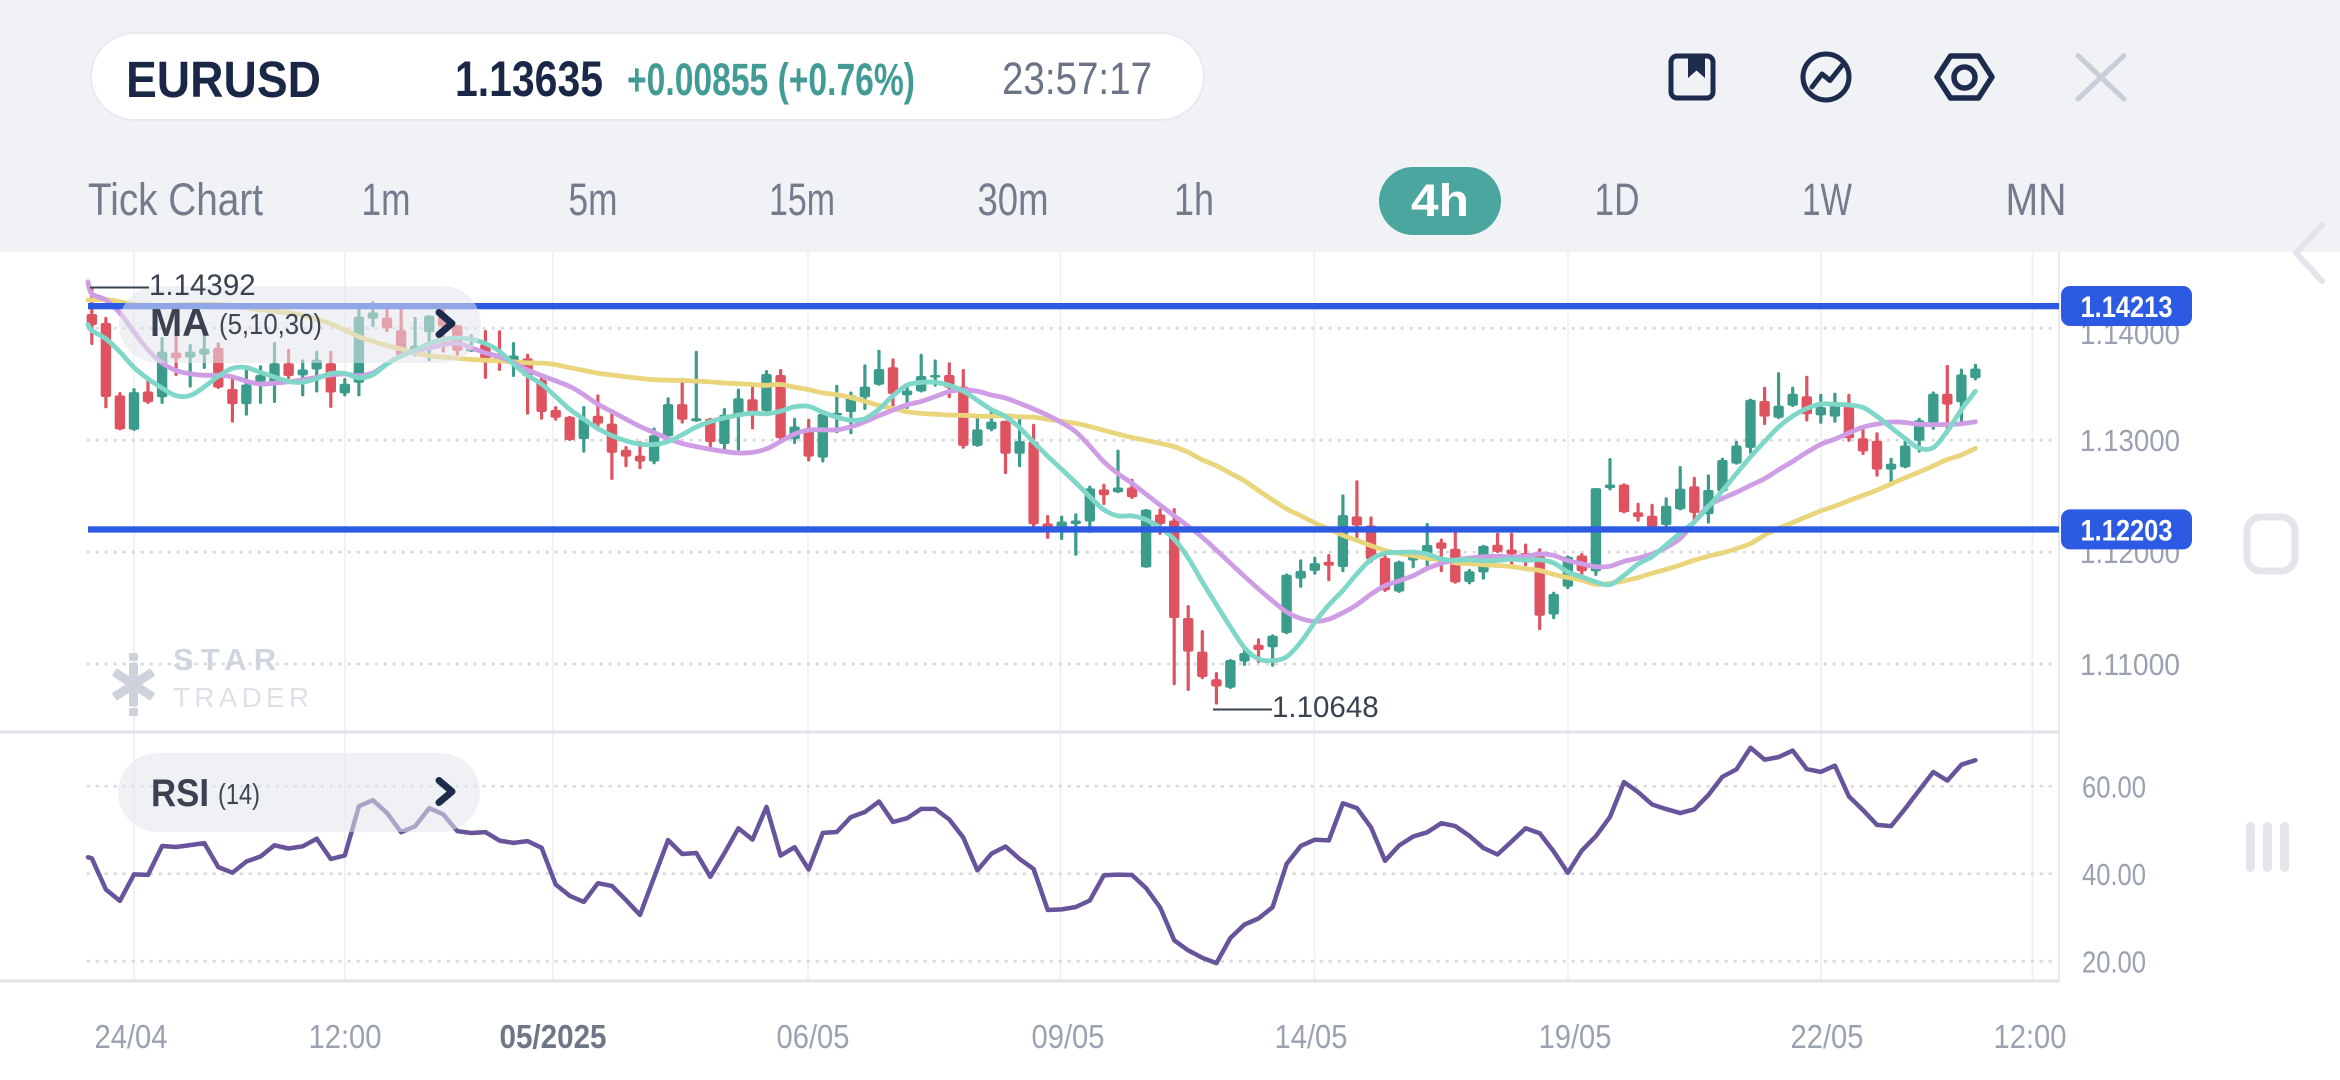 The height and width of the screenshot is (1080, 2340). Describe the element at coordinates (223, 79) in the screenshot. I see `svg-text: EURUSD` at that location.